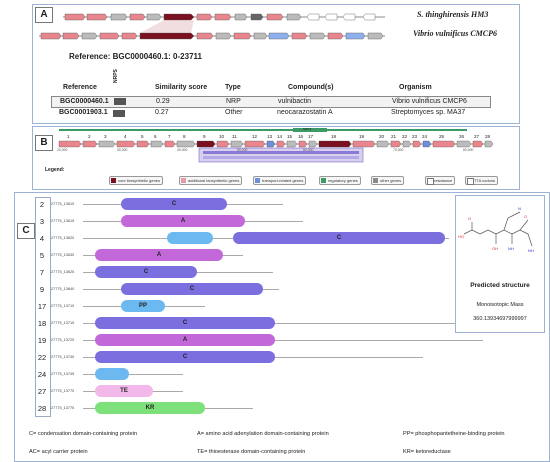 The width and height of the screenshot is (550, 462). I want to click on header-type: Type, so click(233, 87).